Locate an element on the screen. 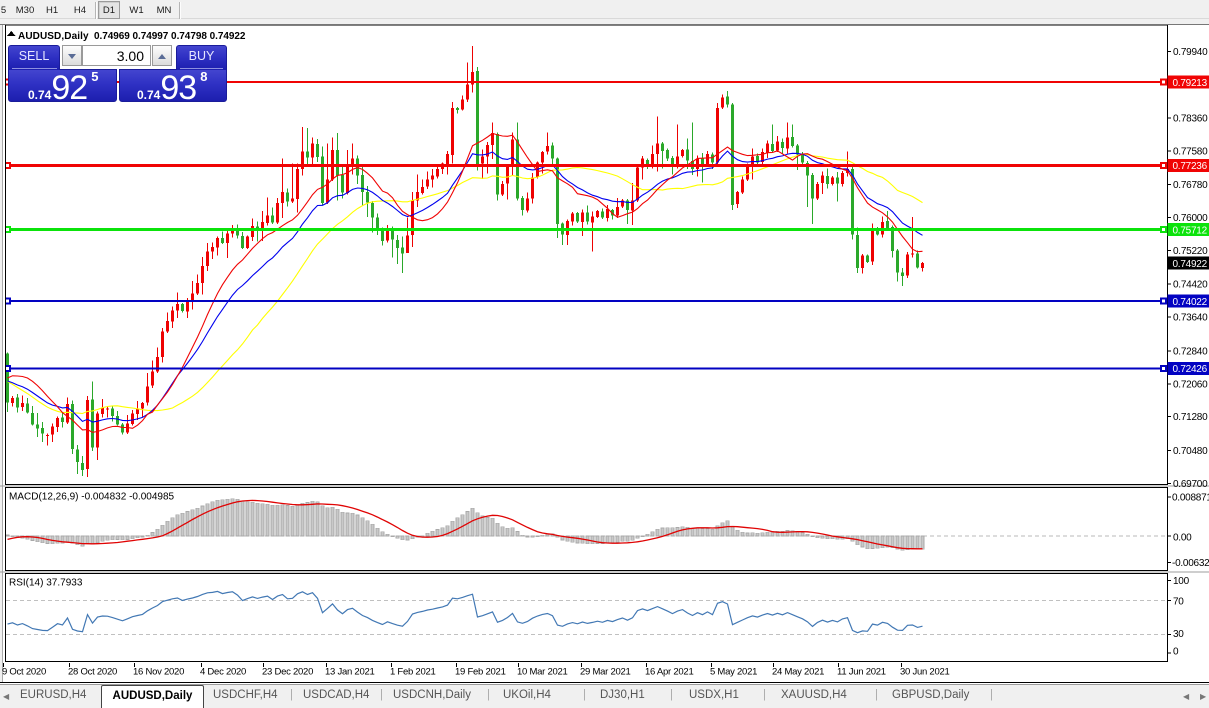 The image size is (1209, 708). svg-text: 16 Nov 2020 is located at coordinates (158, 672).